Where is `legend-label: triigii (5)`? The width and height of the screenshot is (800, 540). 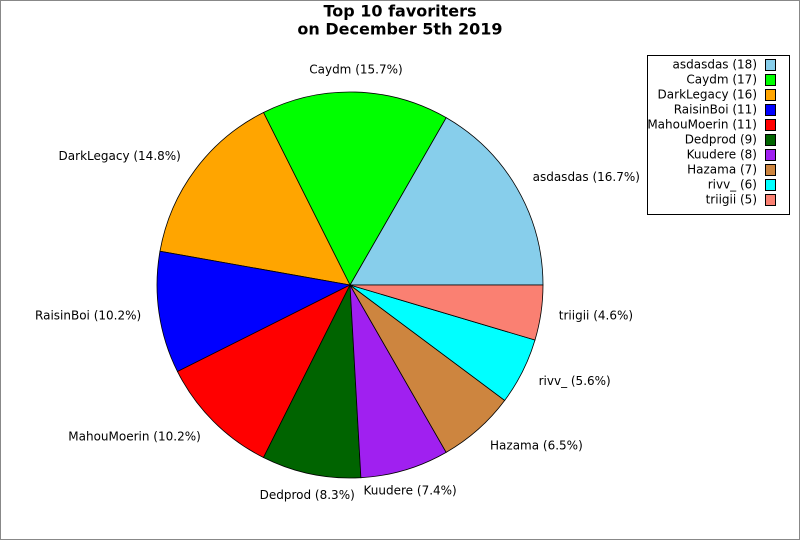 legend-label: triigii (5) is located at coordinates (731, 200).